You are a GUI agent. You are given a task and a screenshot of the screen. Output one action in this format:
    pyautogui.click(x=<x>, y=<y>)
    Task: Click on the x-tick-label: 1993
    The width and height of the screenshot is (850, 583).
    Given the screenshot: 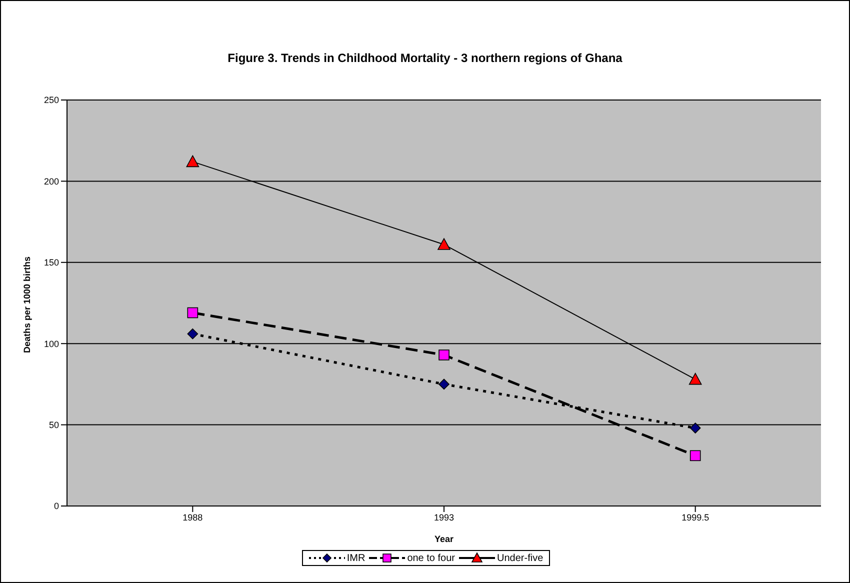 What is the action you would take?
    pyautogui.click(x=444, y=517)
    